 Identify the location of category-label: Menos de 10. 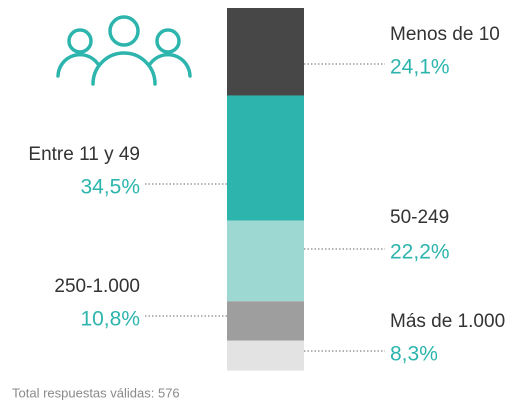
(445, 34).